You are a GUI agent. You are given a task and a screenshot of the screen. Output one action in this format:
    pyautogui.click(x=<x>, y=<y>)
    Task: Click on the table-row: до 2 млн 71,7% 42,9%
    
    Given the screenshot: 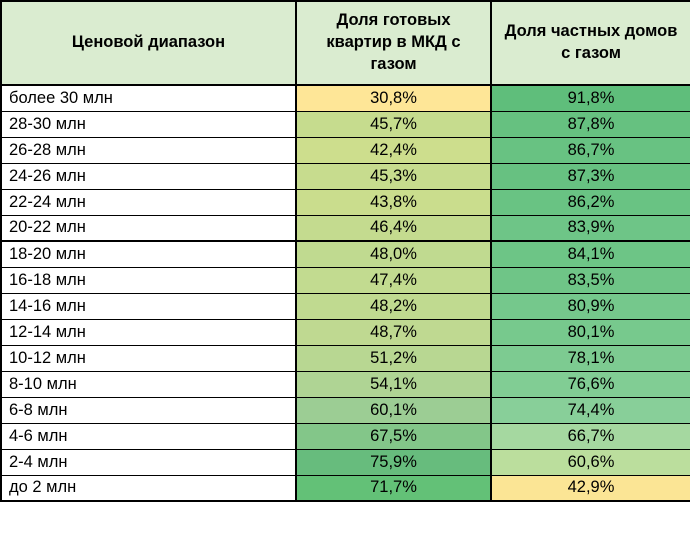 What is the action you would take?
    pyautogui.click(x=345, y=488)
    